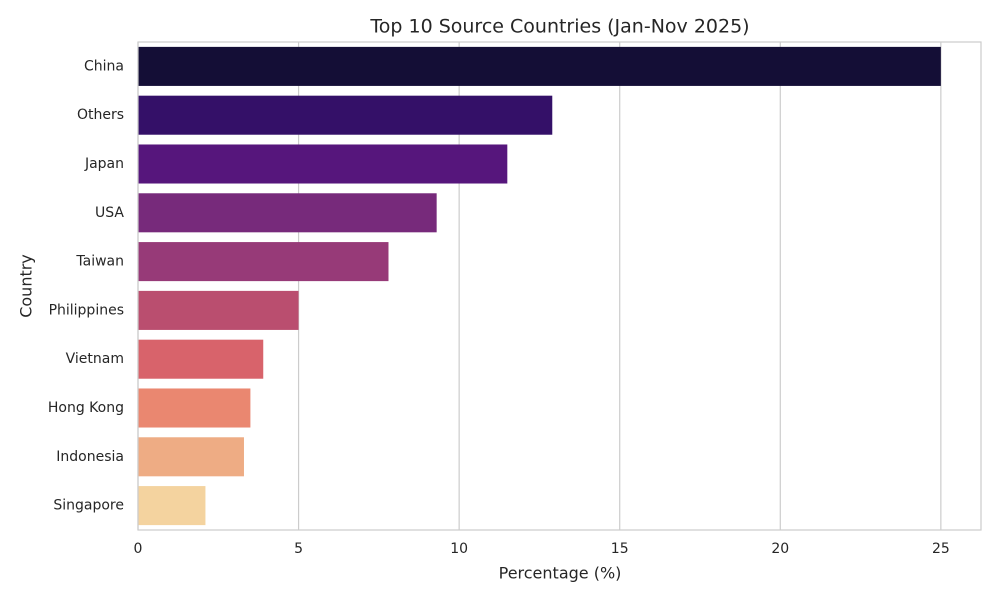 This screenshot has width=1000, height=600. What do you see at coordinates (941, 549) in the screenshot?
I see `x-tick-label: 25` at bounding box center [941, 549].